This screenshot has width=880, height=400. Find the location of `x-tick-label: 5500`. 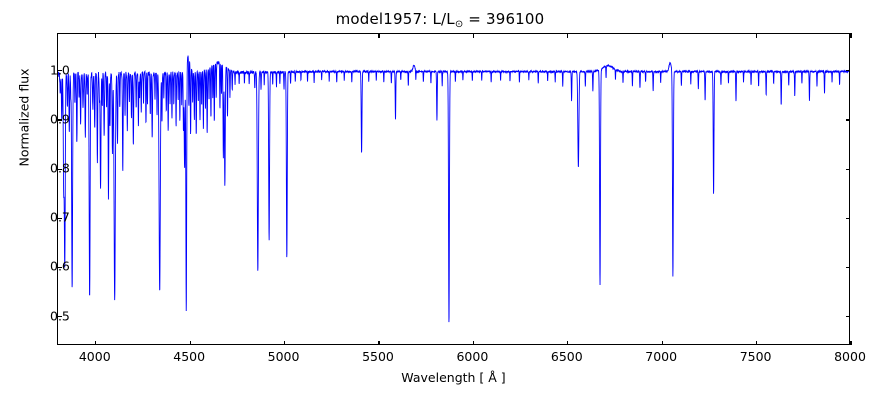

x-tick-label: 5500 is located at coordinates (378, 356).